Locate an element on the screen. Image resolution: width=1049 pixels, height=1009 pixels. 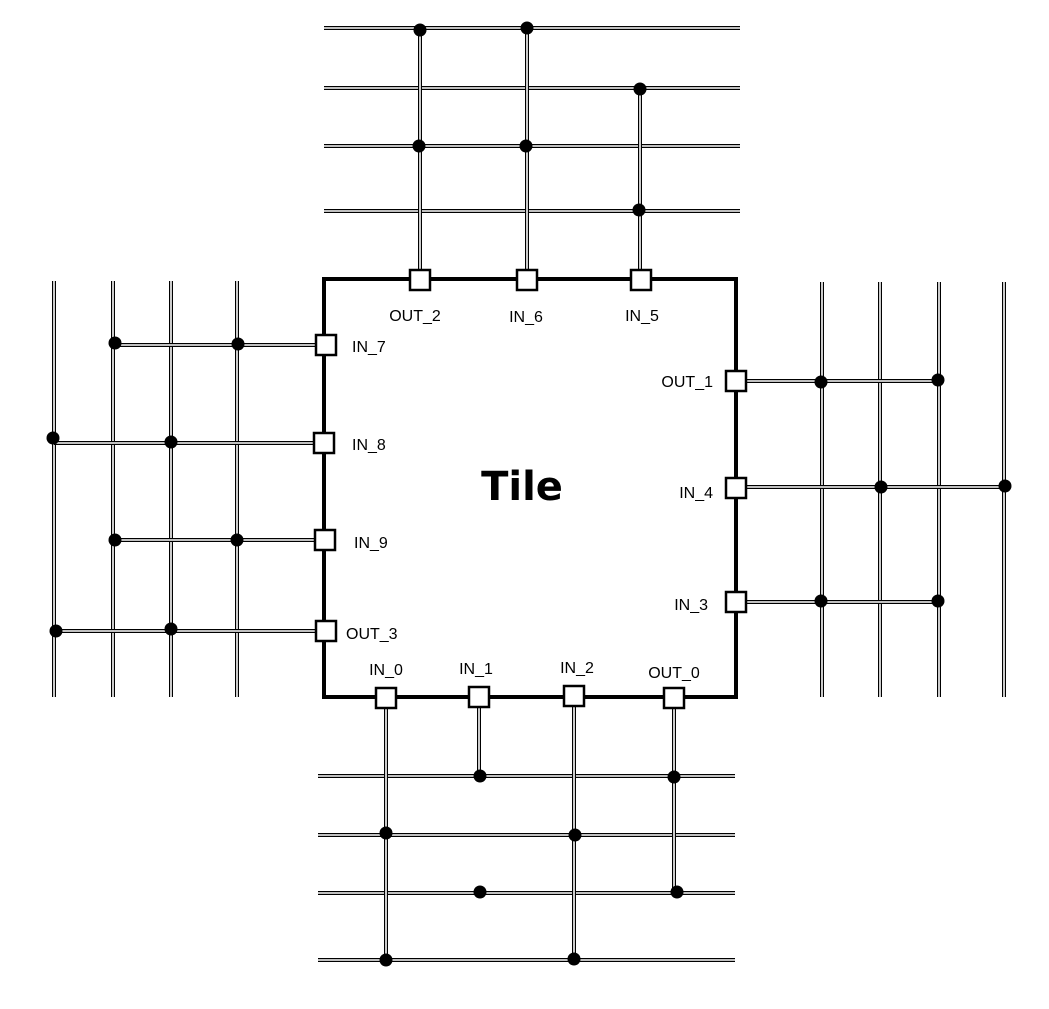
pin-label-in-7: IN_7 is located at coordinates (369, 347).